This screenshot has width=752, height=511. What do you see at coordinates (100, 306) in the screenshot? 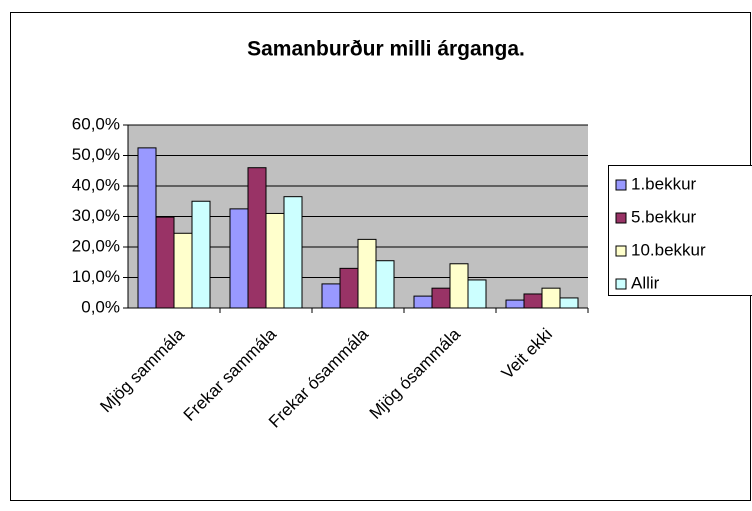
I see `y-tick-label: 0,0%` at bounding box center [100, 306].